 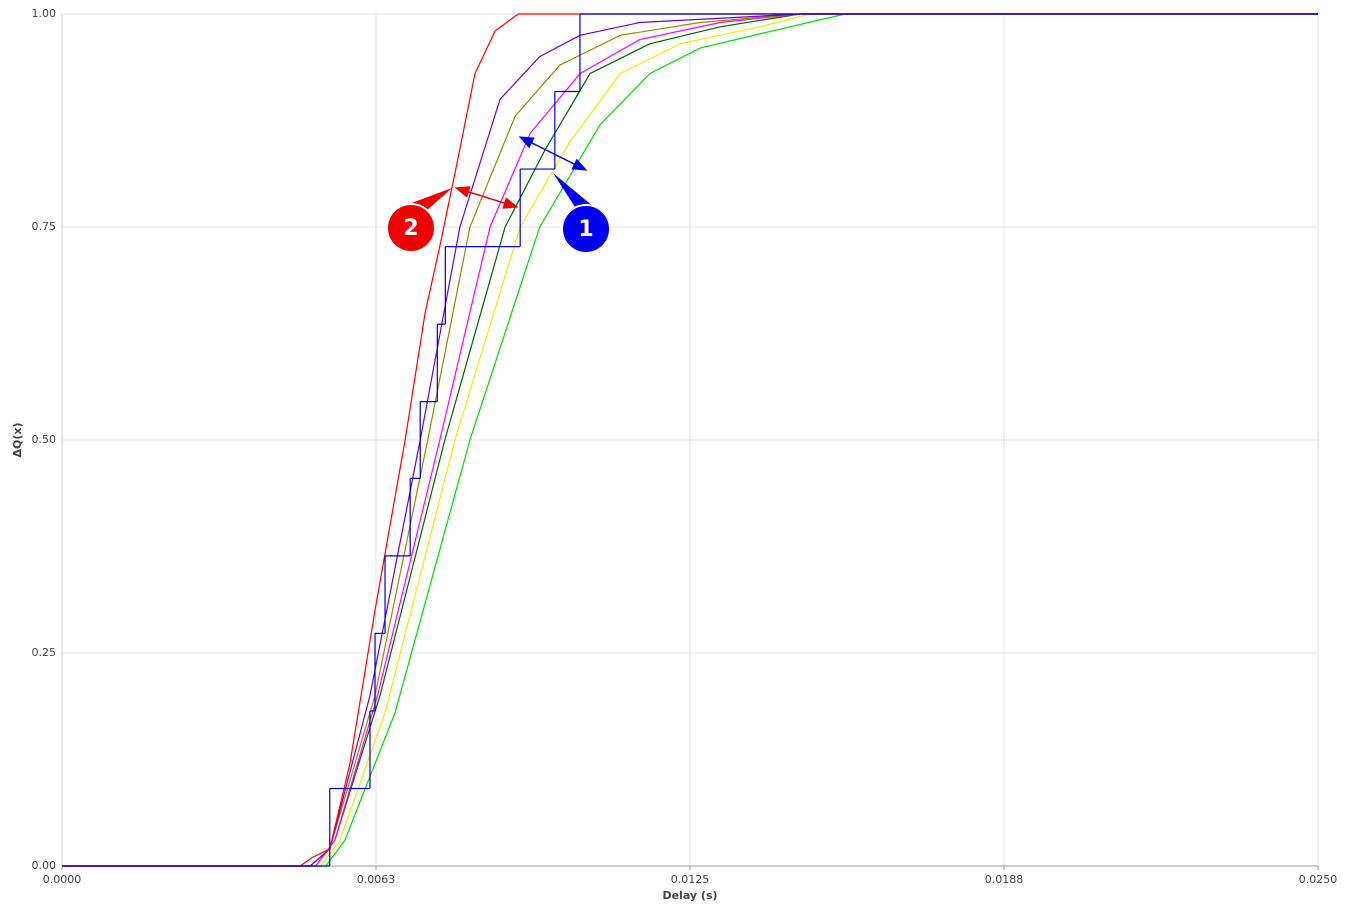 What do you see at coordinates (44, 226) in the screenshot?
I see `y-tick-label: 0.75` at bounding box center [44, 226].